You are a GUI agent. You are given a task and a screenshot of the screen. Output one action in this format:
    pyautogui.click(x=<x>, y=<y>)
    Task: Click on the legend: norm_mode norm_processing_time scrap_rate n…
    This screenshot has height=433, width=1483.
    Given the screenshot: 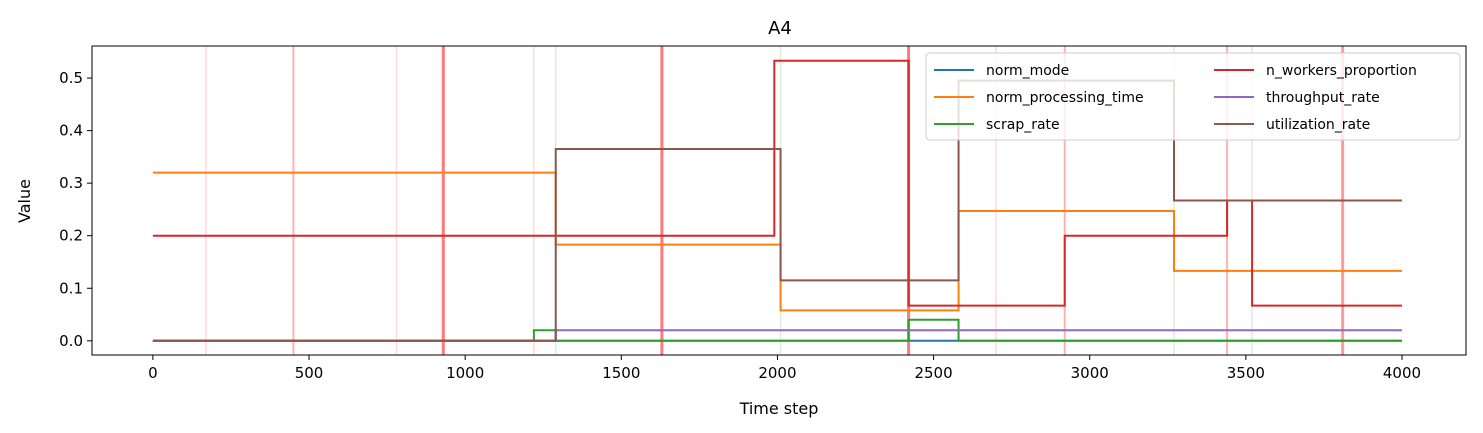 What is the action you would take?
    pyautogui.click(x=1193, y=96)
    